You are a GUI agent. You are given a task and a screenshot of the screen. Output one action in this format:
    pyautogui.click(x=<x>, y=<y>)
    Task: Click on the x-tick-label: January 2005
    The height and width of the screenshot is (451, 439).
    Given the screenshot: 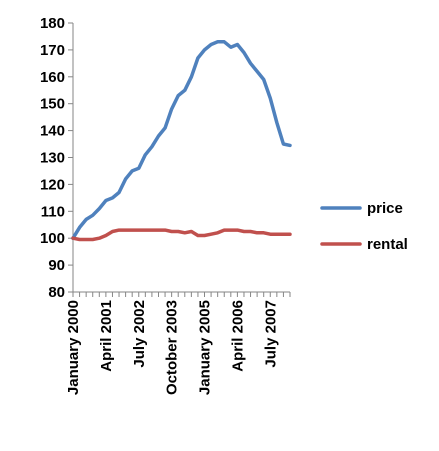 What is the action you would take?
    pyautogui.click(x=205, y=347)
    